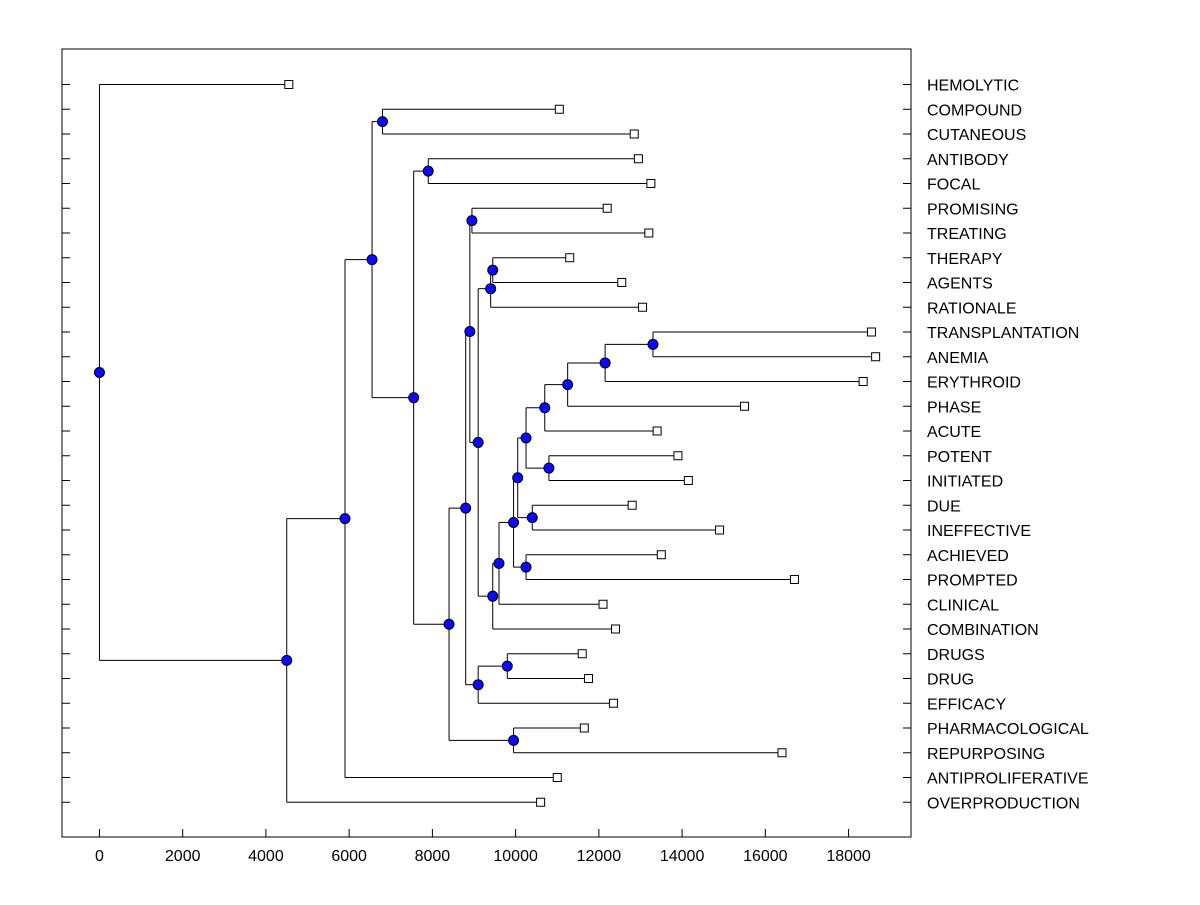  Describe the element at coordinates (682, 856) in the screenshot. I see `x-tick-label: 14000` at that location.